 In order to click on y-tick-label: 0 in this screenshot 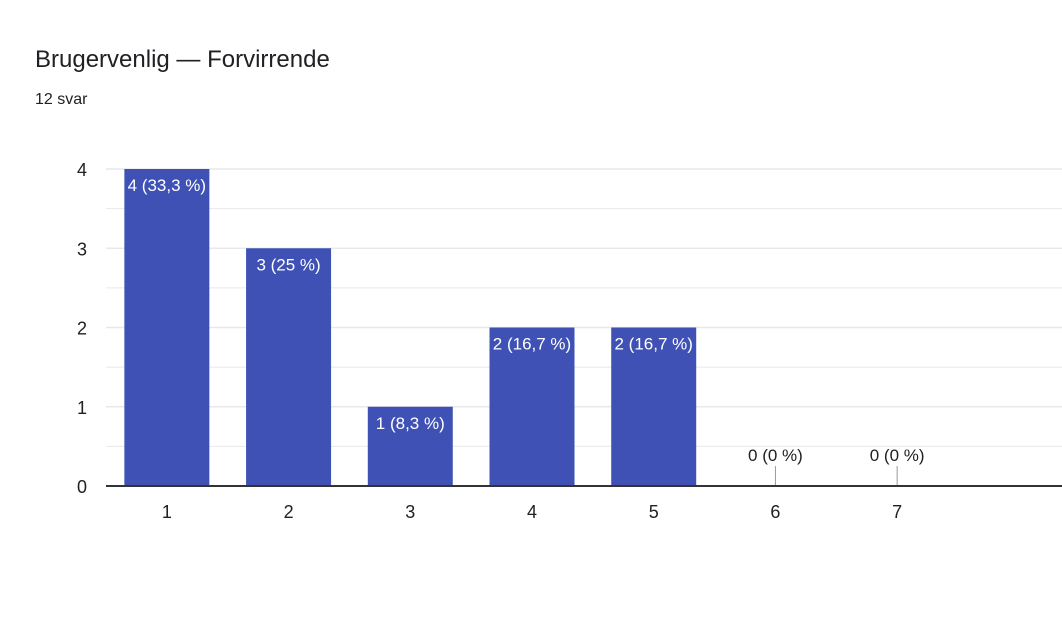, I will do `click(82, 487)`.